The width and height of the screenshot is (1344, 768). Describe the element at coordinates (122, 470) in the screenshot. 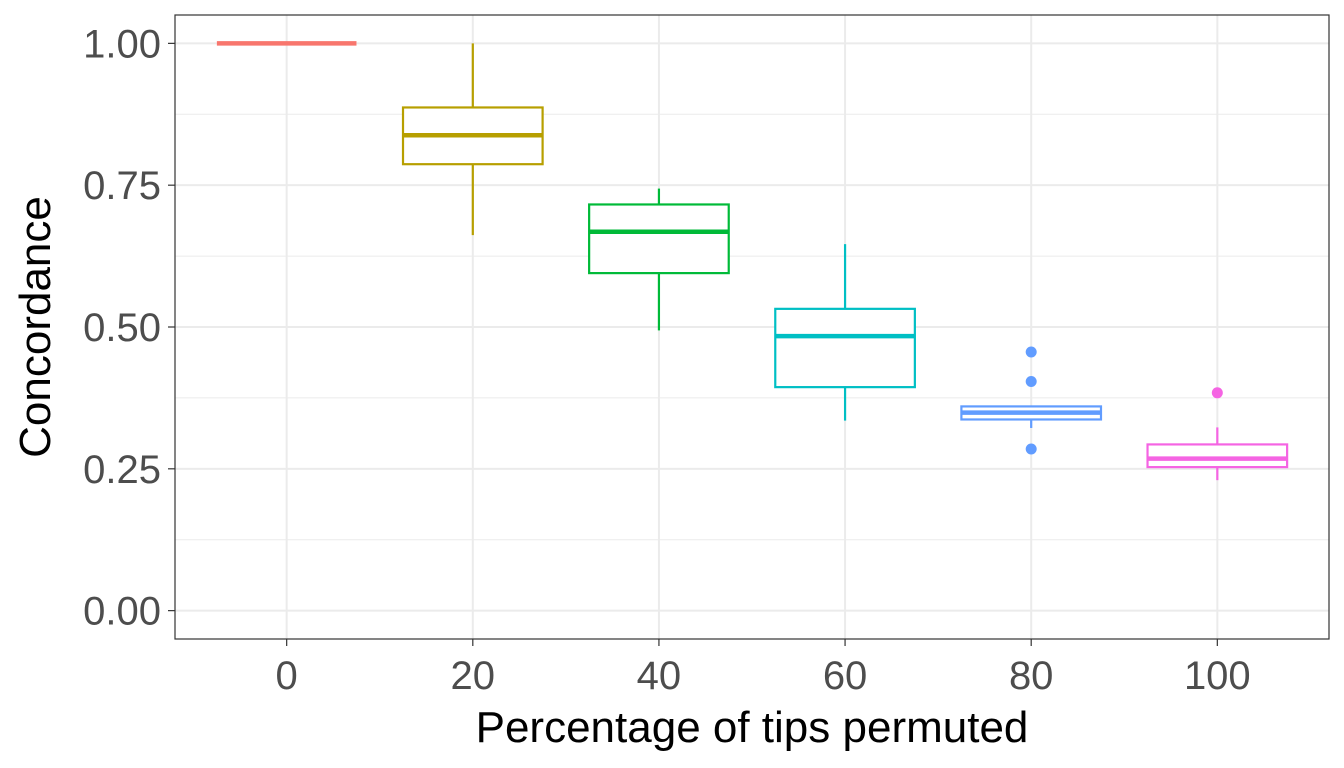

I see `y-tick-label: 0.25` at that location.